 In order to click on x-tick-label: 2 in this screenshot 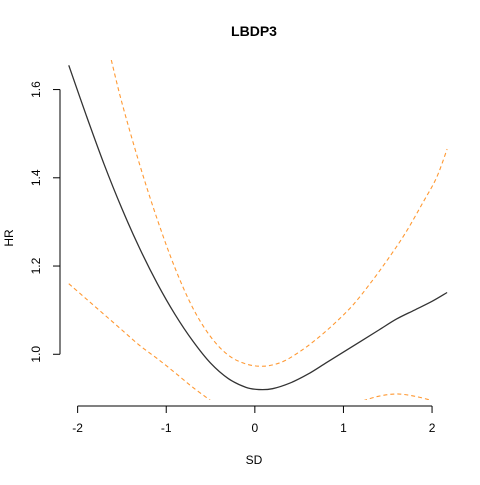, I will do `click(432, 428)`.